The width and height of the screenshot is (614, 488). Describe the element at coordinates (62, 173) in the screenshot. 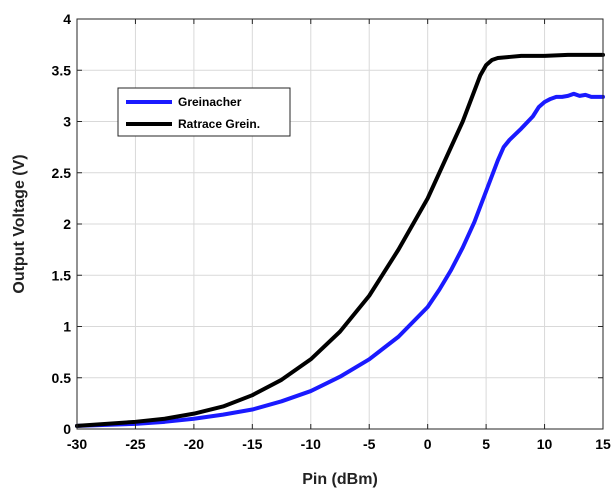

I see `y-tick-label: 2.5` at that location.